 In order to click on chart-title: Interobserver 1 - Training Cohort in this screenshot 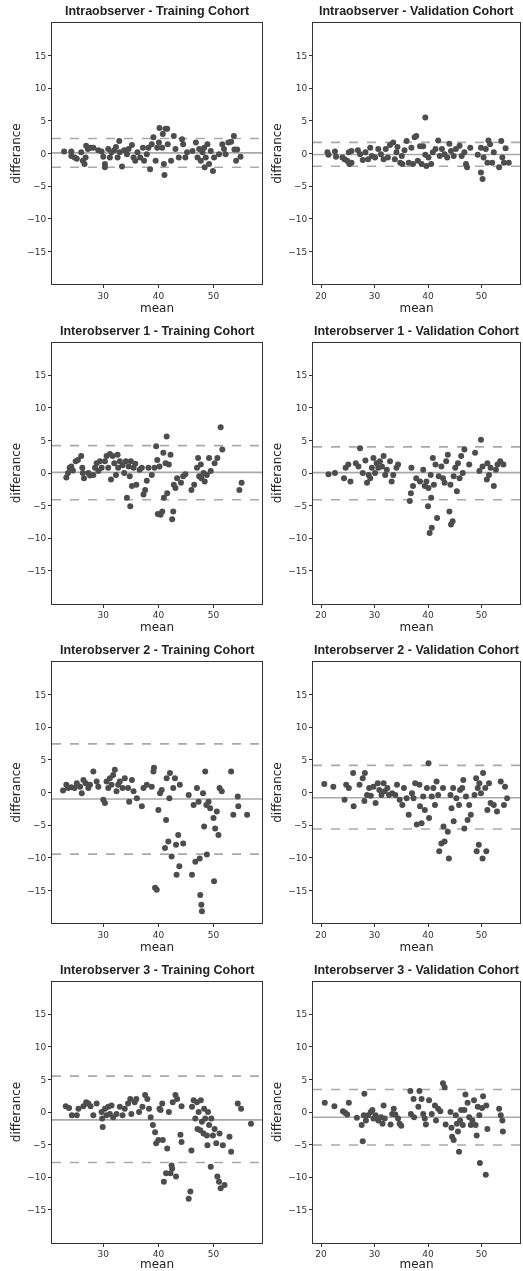, I will do `click(158, 331)`.